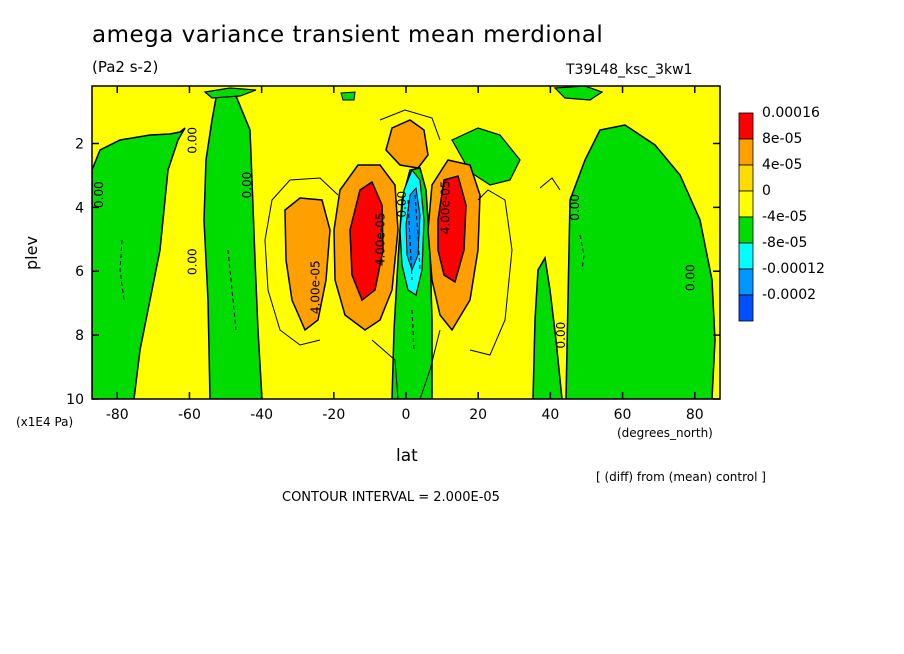  What do you see at coordinates (784, 217) in the screenshot?
I see `colorbar-label: -4e-05` at bounding box center [784, 217].